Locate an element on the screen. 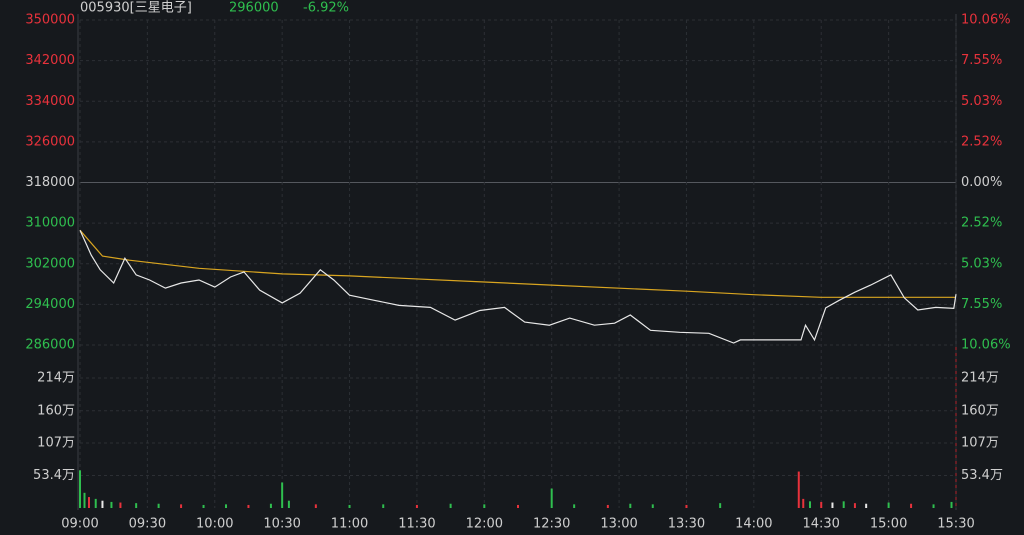 This screenshot has width=1024, height=535. x-tick-label: 13:00 is located at coordinates (618, 524).